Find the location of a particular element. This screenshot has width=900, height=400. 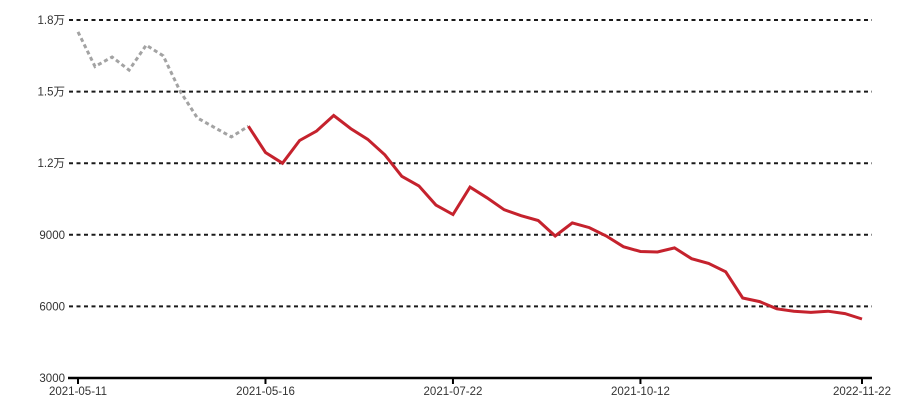

x-axis-tick-label: 2021-07-22 is located at coordinates (453, 392).